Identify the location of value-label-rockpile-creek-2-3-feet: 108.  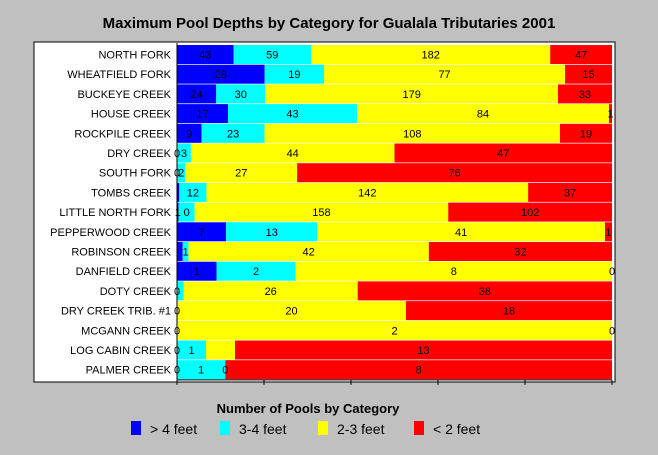
(412, 134).